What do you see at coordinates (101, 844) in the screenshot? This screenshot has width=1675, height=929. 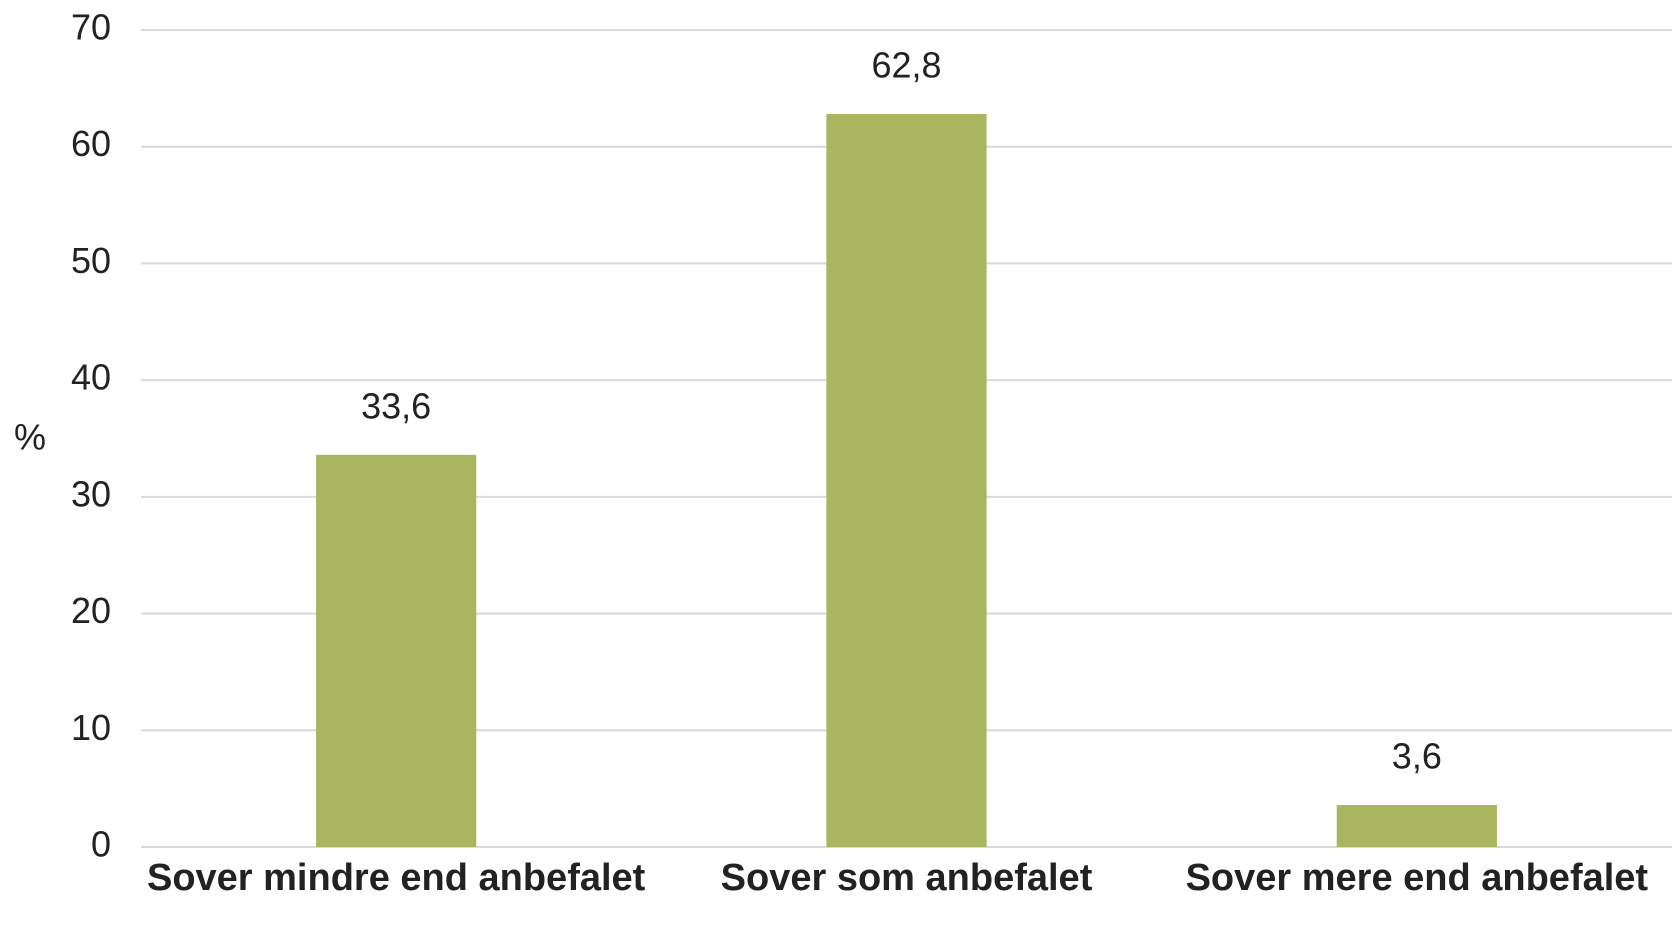 I see `y-tick-label: 0` at bounding box center [101, 844].